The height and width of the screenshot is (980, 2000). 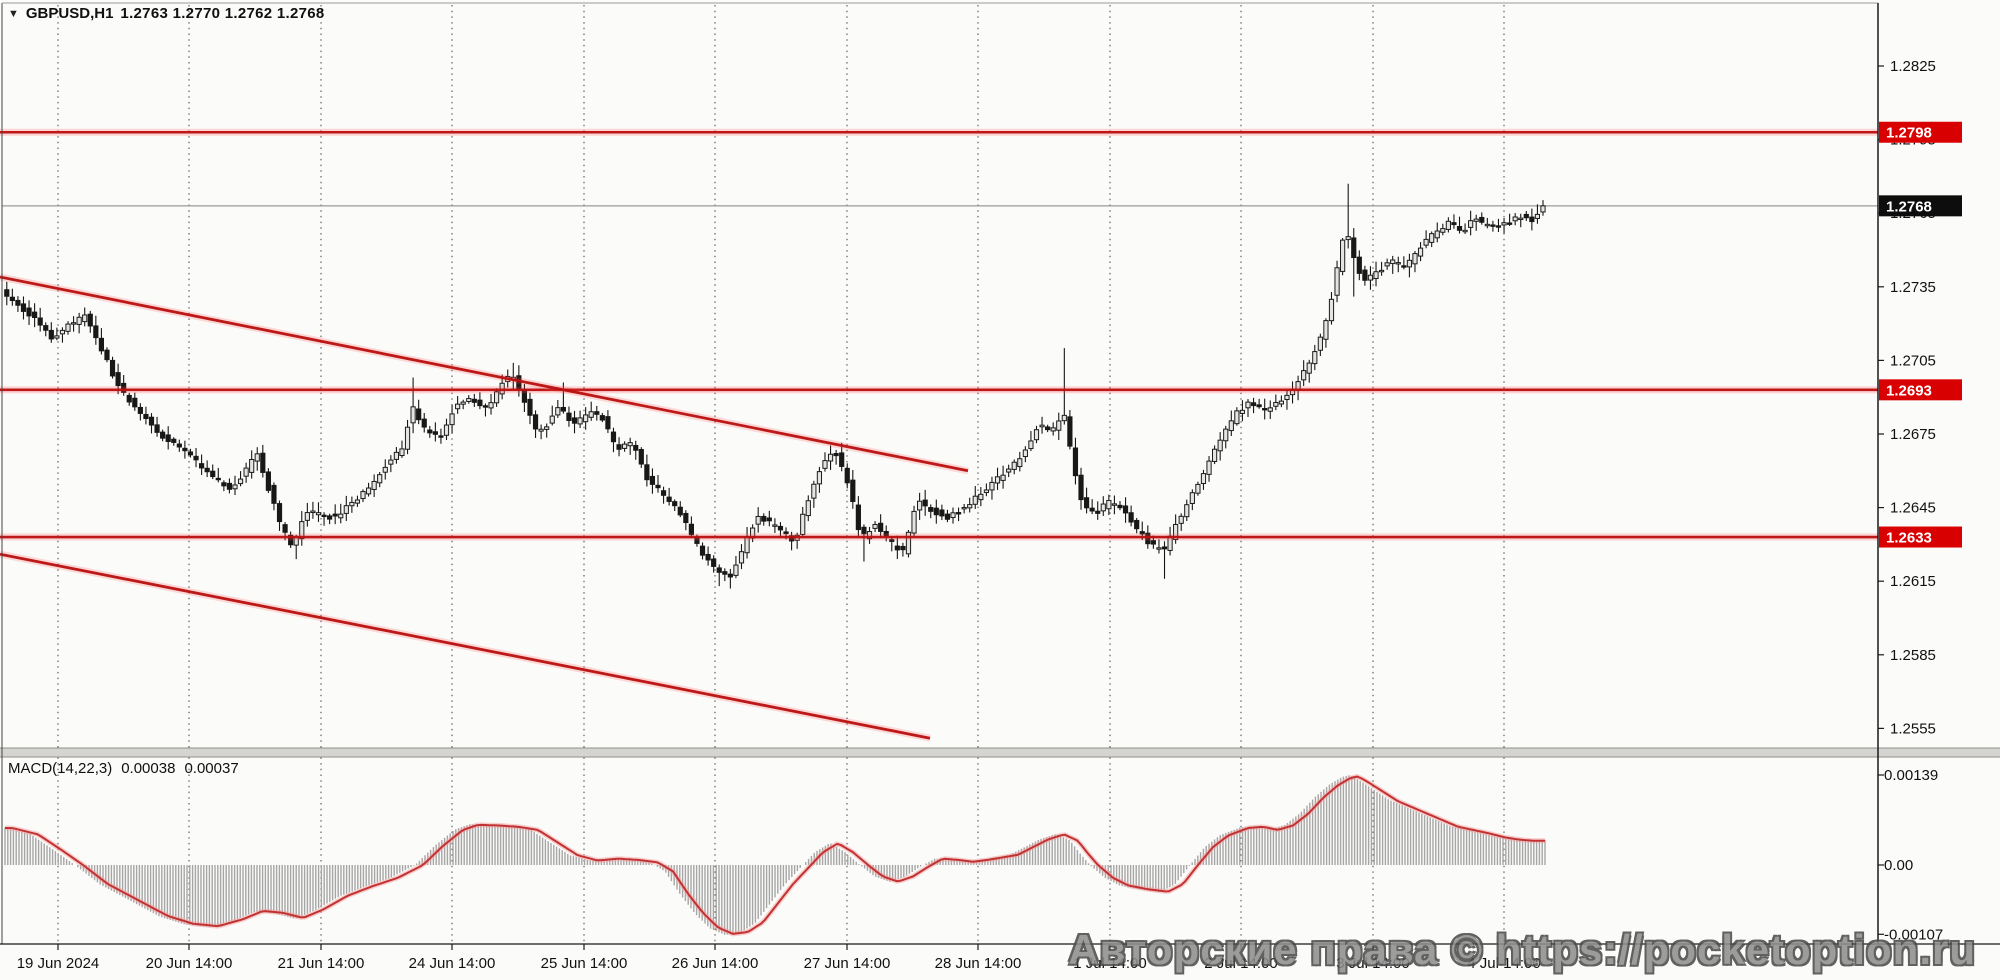 I want to click on symbol-dropdown-icon: ▼, so click(x=13, y=13).